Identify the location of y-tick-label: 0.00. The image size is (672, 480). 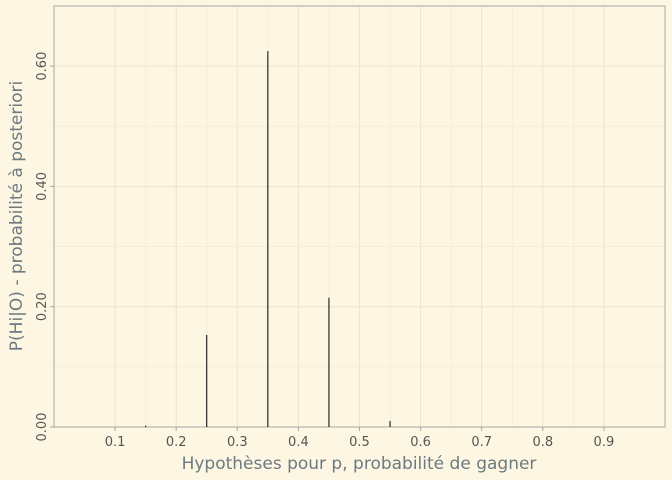
(42, 427).